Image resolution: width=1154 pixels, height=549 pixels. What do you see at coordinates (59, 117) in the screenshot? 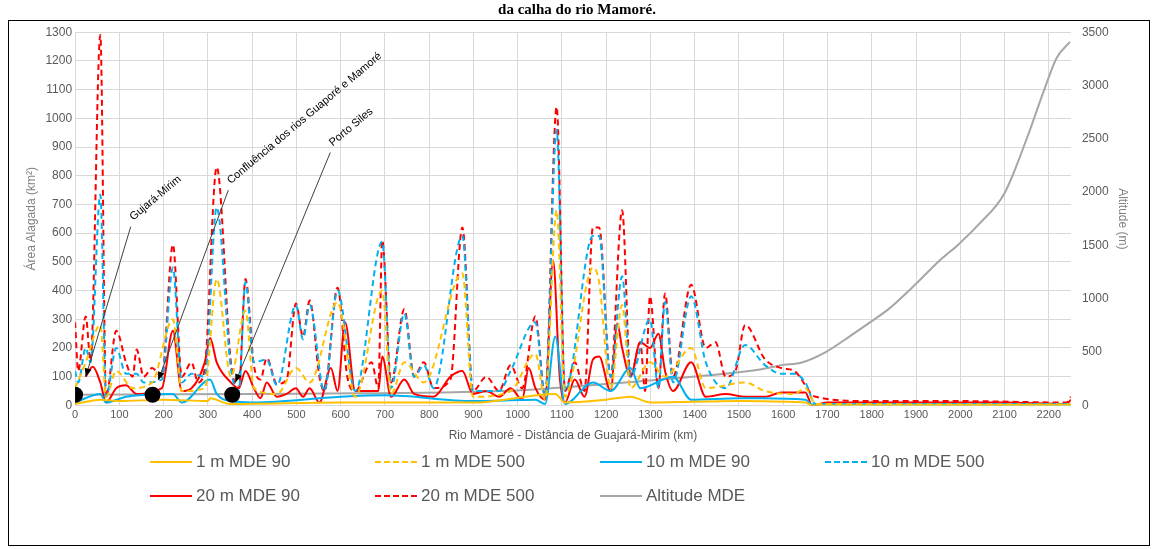
I see `y-tick-label: 1000` at bounding box center [59, 117].